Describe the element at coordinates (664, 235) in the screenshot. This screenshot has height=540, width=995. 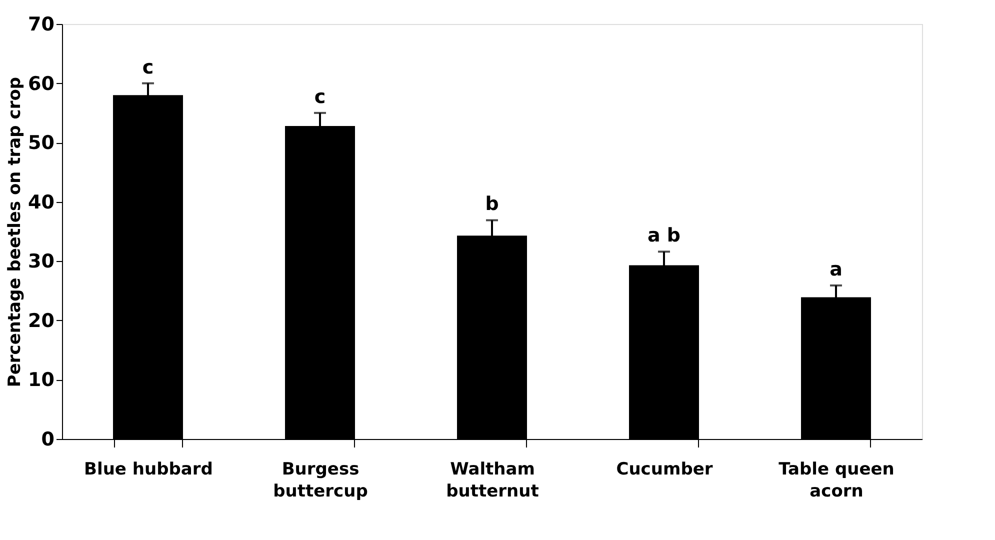
I see `annotation: a b` at that location.